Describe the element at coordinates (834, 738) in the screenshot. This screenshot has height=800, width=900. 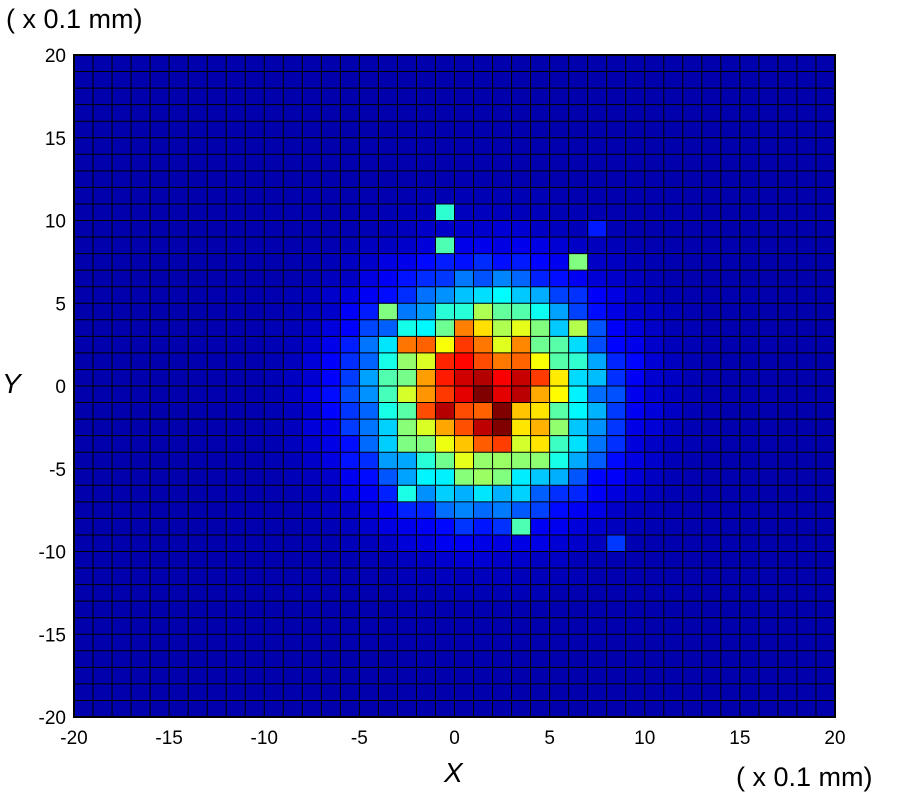
I see `x-tick-label: 20` at that location.